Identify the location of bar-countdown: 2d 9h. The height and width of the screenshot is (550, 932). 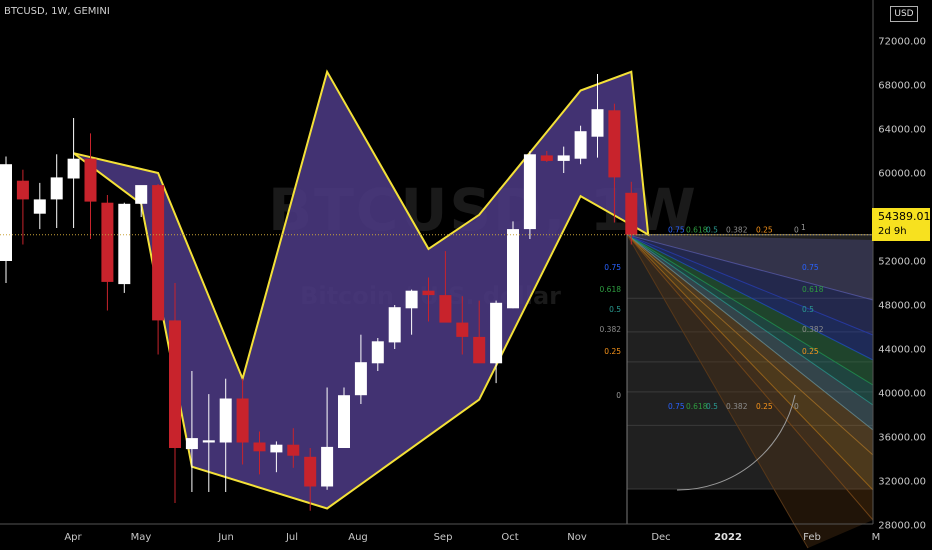
(892, 231).